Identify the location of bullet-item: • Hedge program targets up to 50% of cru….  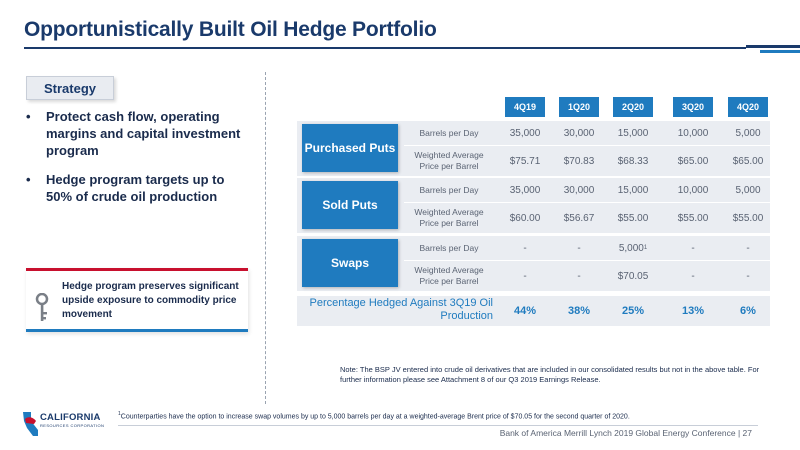
(139, 188).